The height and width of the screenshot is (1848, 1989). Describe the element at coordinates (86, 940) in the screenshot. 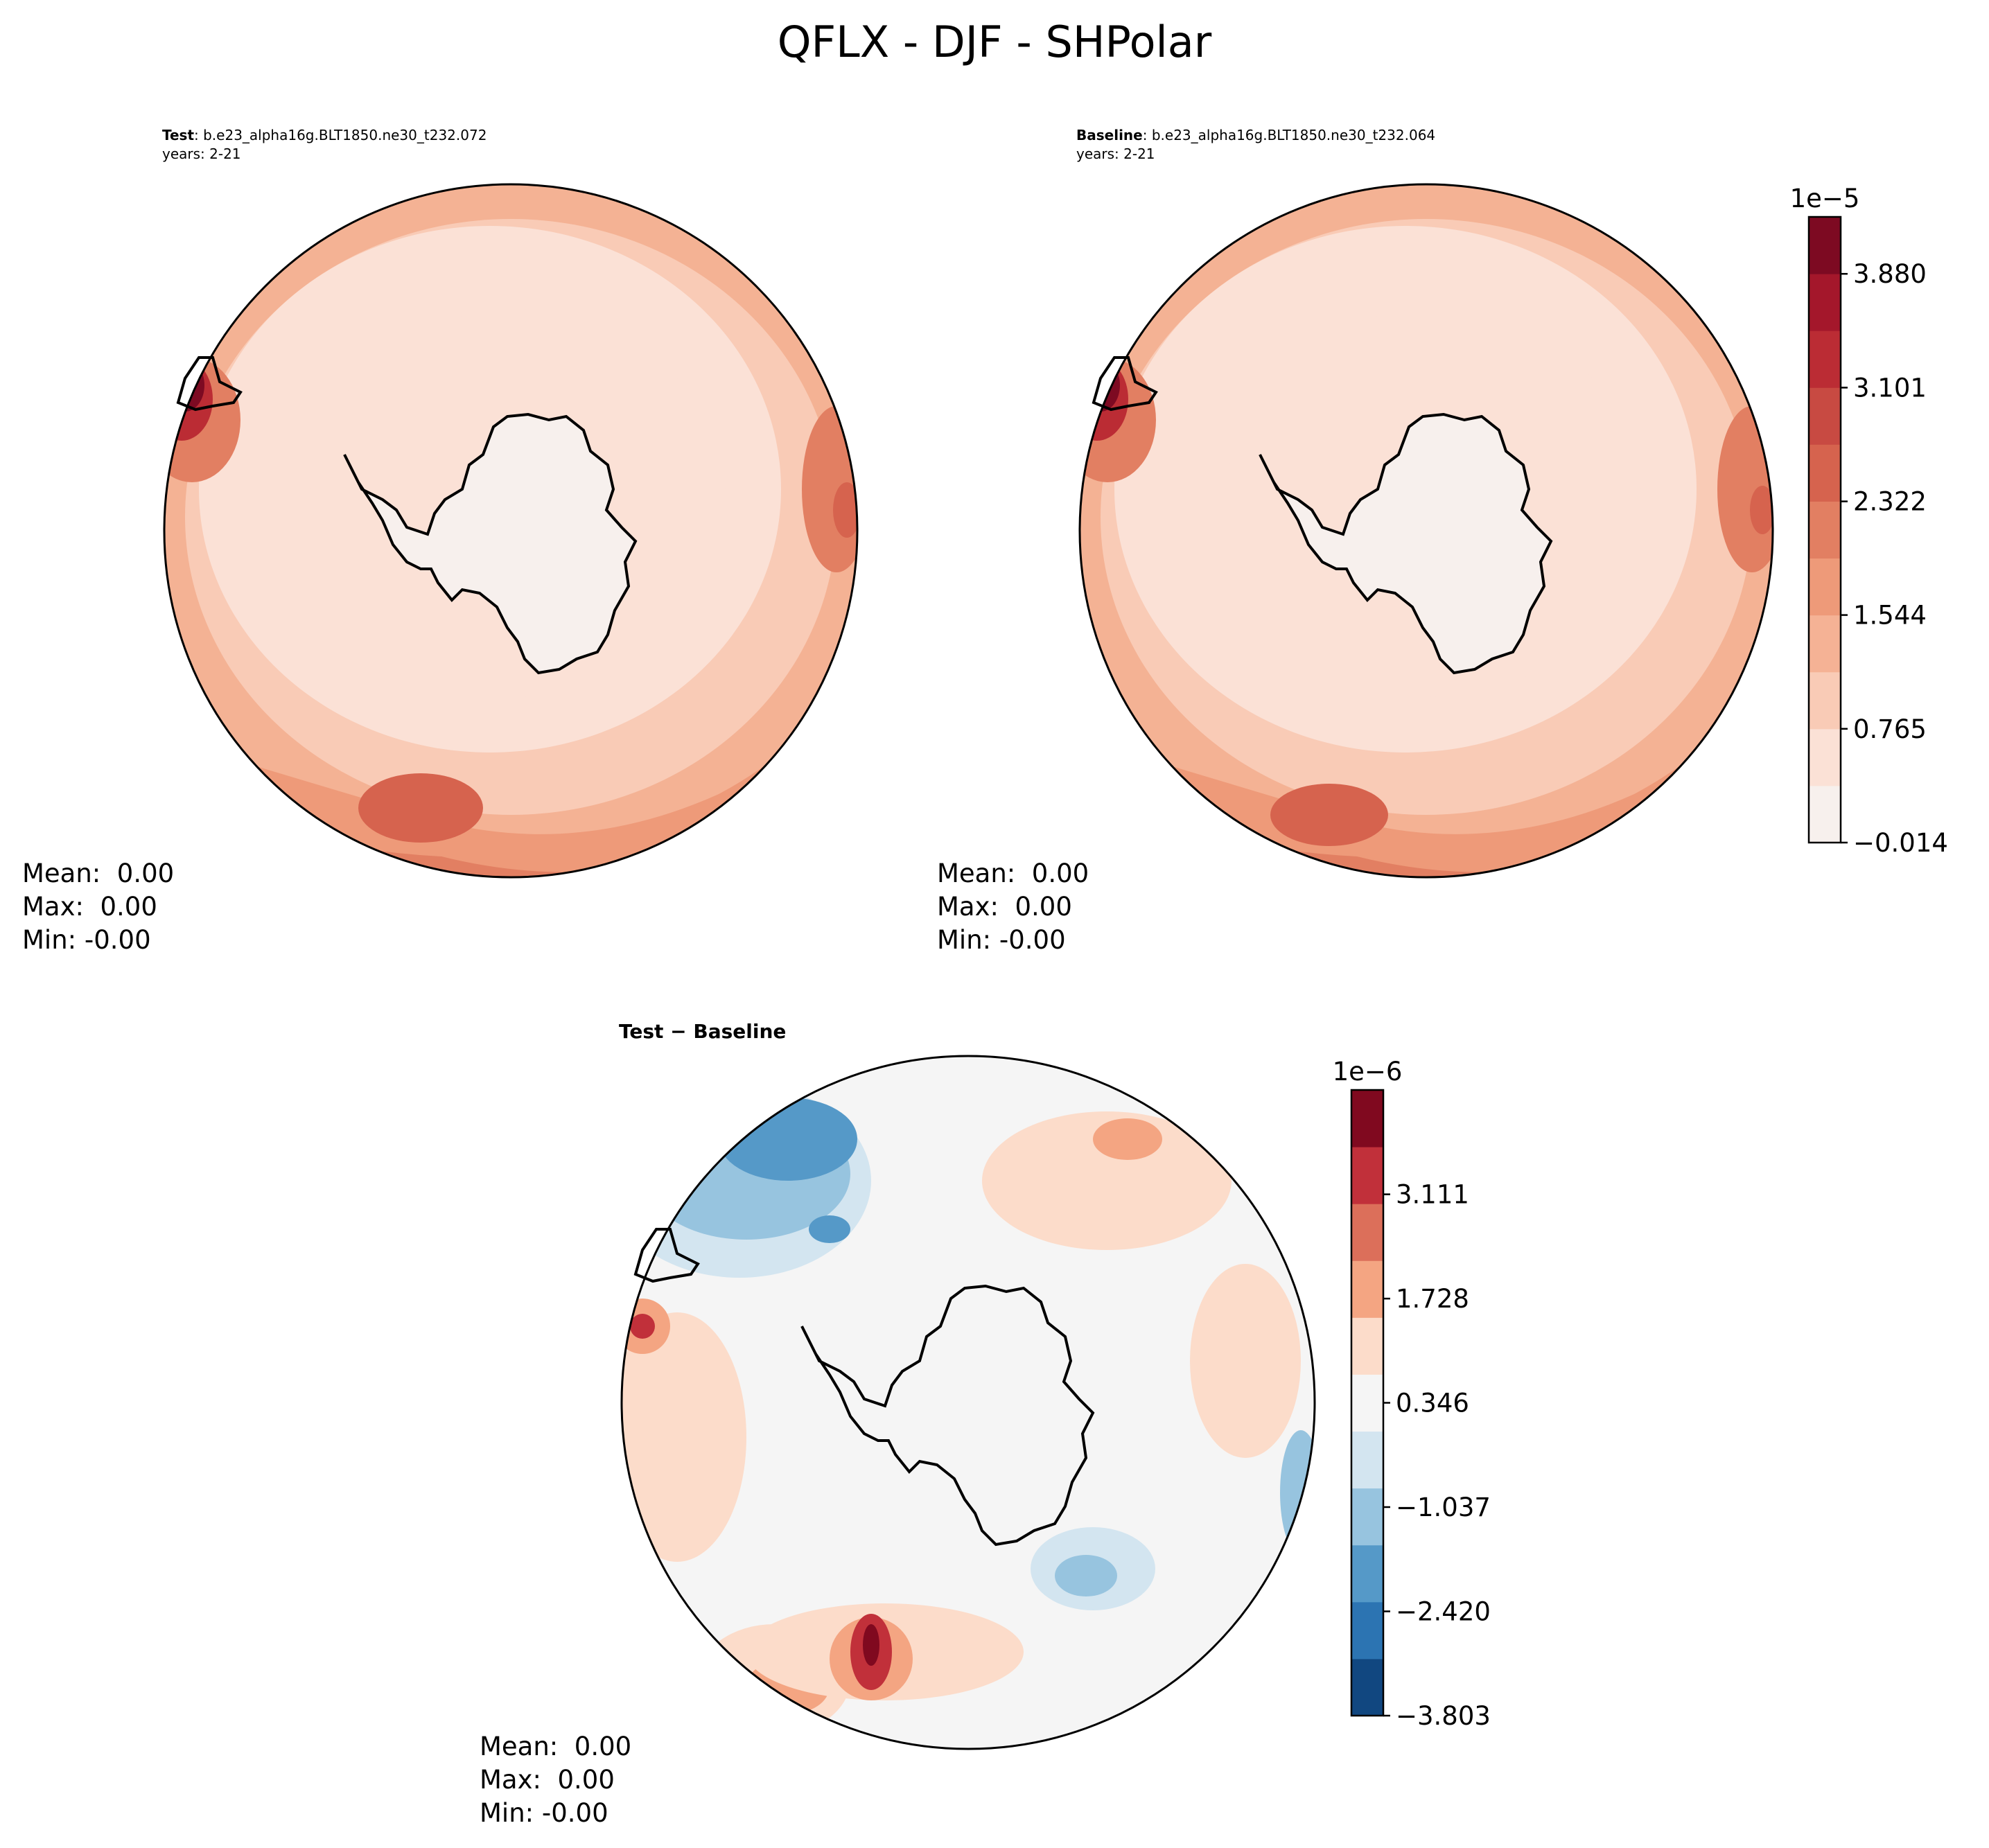

I see `panel-test-min: Min: -0.00` at that location.